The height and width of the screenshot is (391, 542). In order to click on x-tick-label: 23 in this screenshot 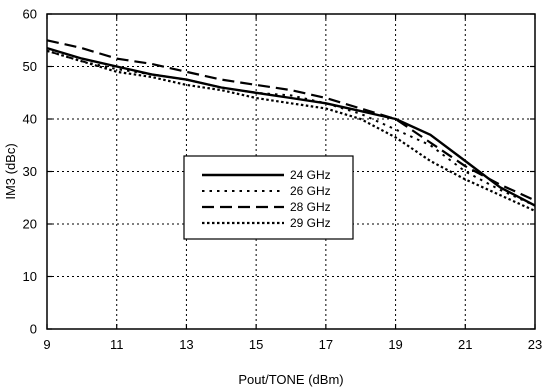, I will do `click(535, 344)`.